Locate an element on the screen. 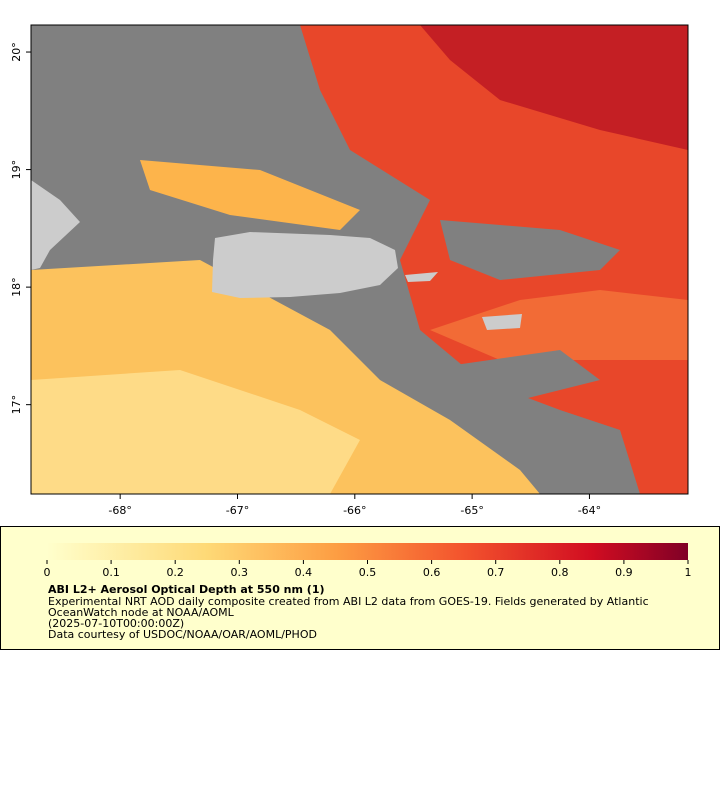 The image size is (720, 800). land-puerto-rico is located at coordinates (305, 265).